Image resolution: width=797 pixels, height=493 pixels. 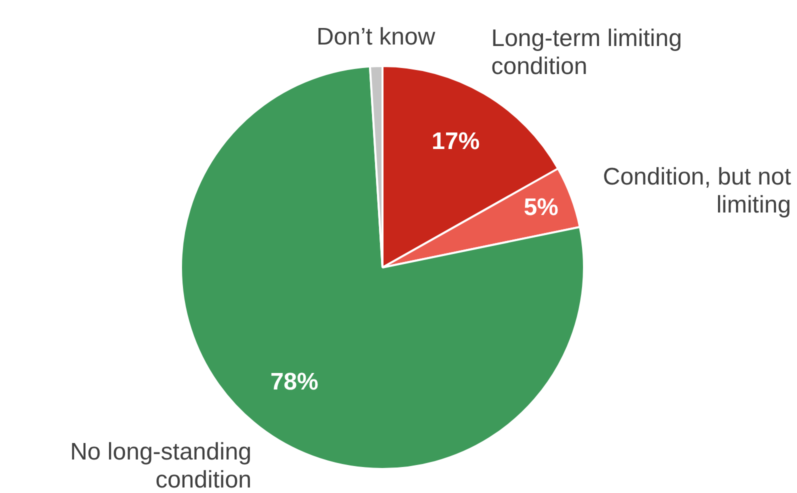 I want to click on slice-label: No long-standing condition, so click(x=161, y=465).